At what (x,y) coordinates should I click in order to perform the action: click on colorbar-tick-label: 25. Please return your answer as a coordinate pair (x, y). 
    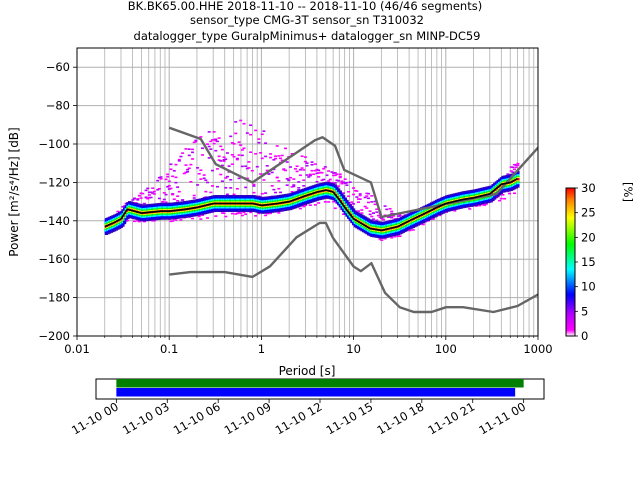
    Looking at the image, I should click on (588, 213).